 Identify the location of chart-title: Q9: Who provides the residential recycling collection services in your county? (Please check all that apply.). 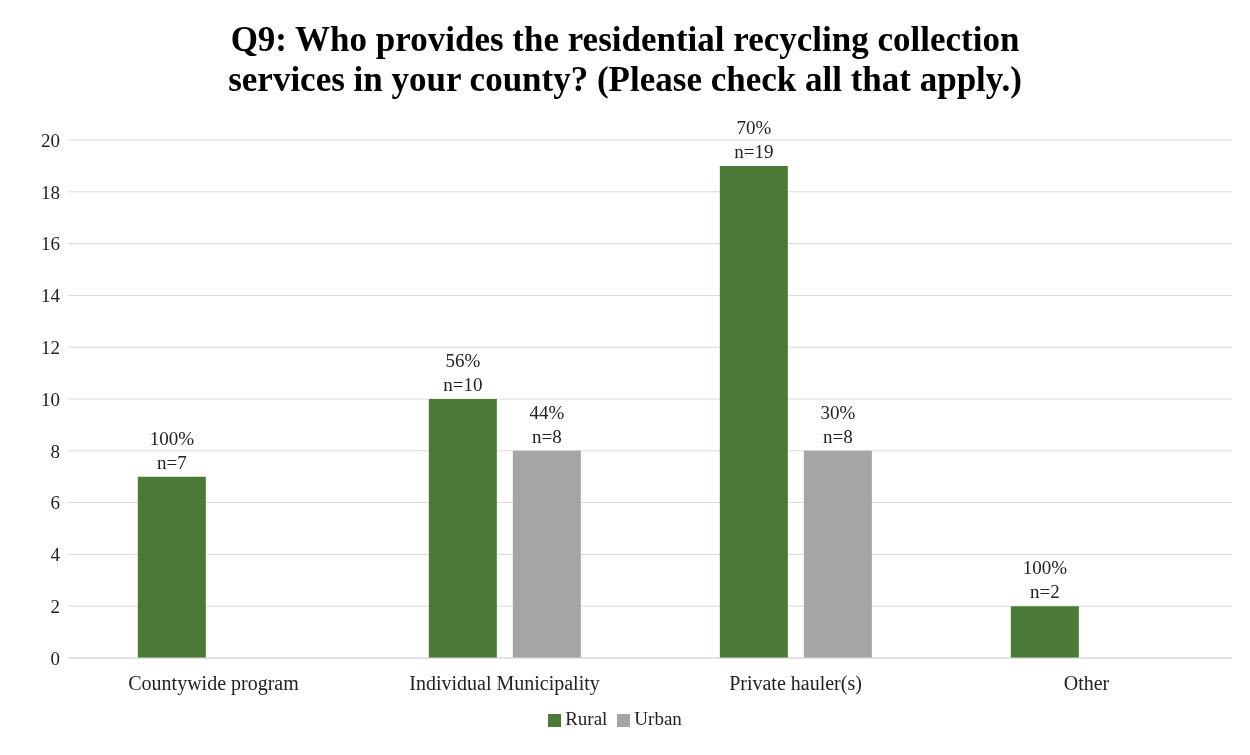
(625, 59).